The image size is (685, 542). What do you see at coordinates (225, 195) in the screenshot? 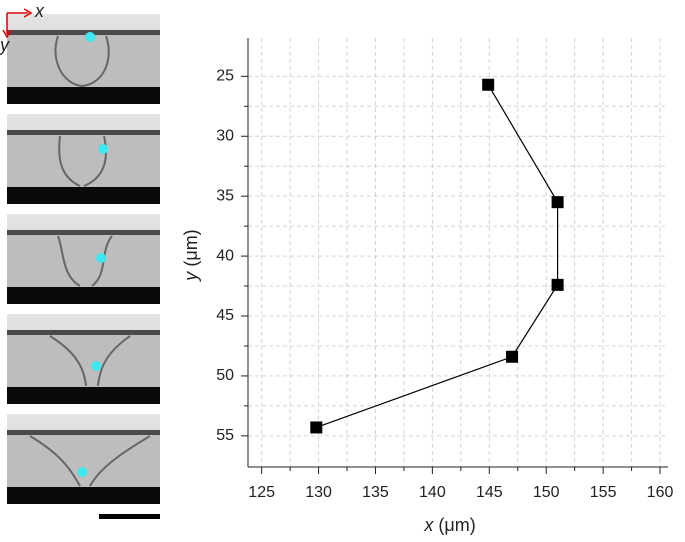
I see `y-tick-label: 35` at bounding box center [225, 195].